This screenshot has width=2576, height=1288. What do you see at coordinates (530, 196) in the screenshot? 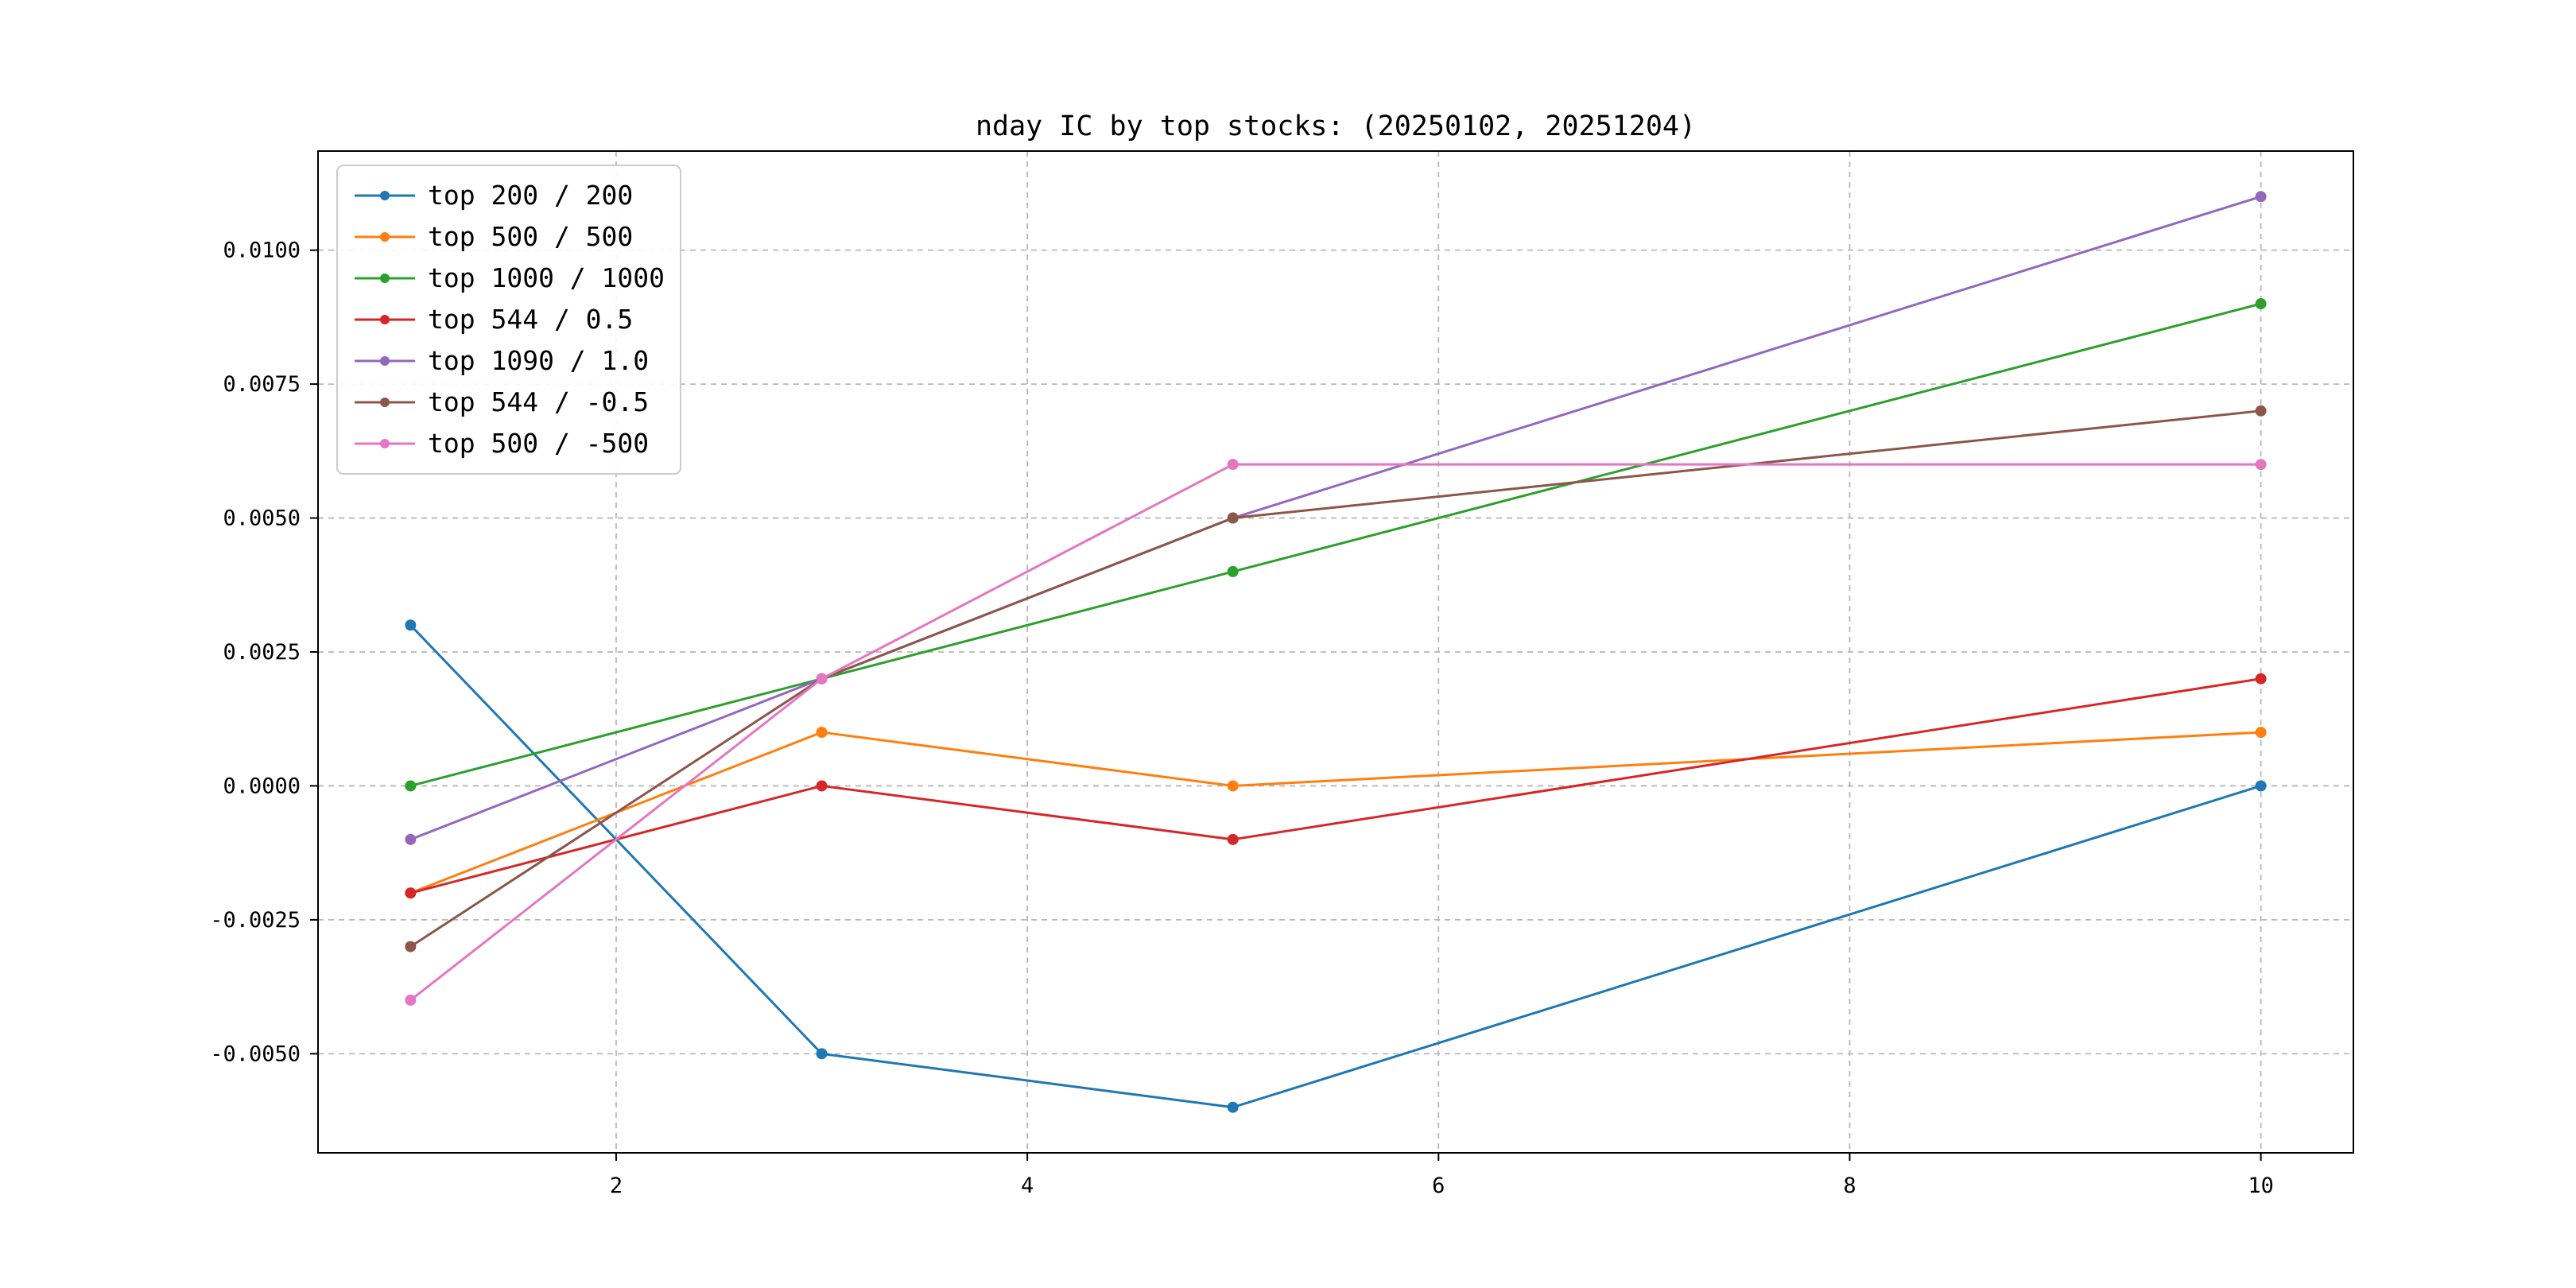
I see `legend-label: top 200 / 200` at bounding box center [530, 196].